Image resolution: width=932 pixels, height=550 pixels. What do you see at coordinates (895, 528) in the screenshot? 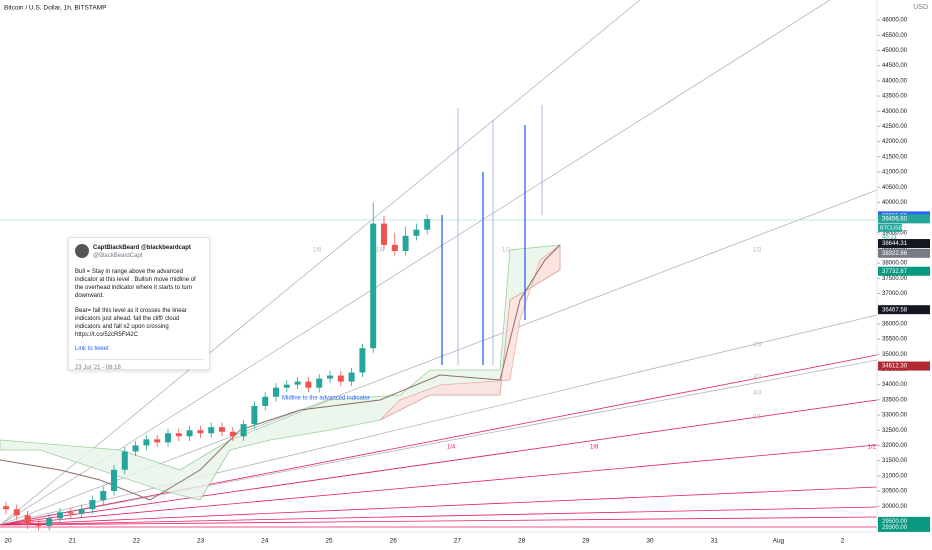
I see `price-label: 29300.00` at bounding box center [895, 528].